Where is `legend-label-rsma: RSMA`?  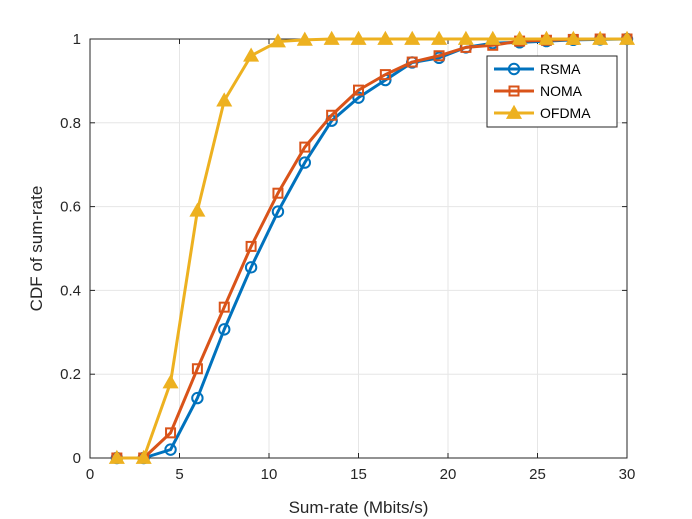
legend-label-rsma: RSMA is located at coordinates (560, 69).